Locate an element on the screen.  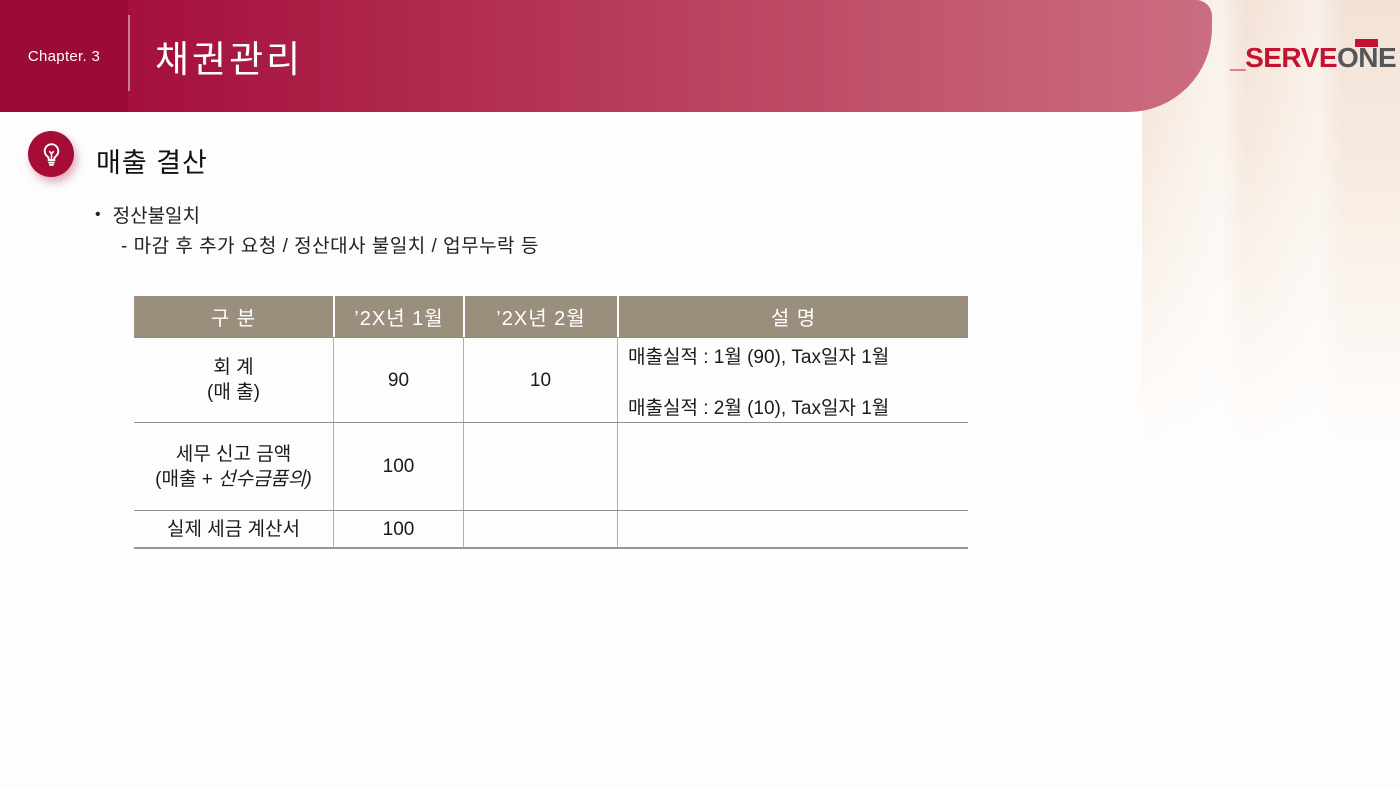
header-divider is located at coordinates (129, 53).